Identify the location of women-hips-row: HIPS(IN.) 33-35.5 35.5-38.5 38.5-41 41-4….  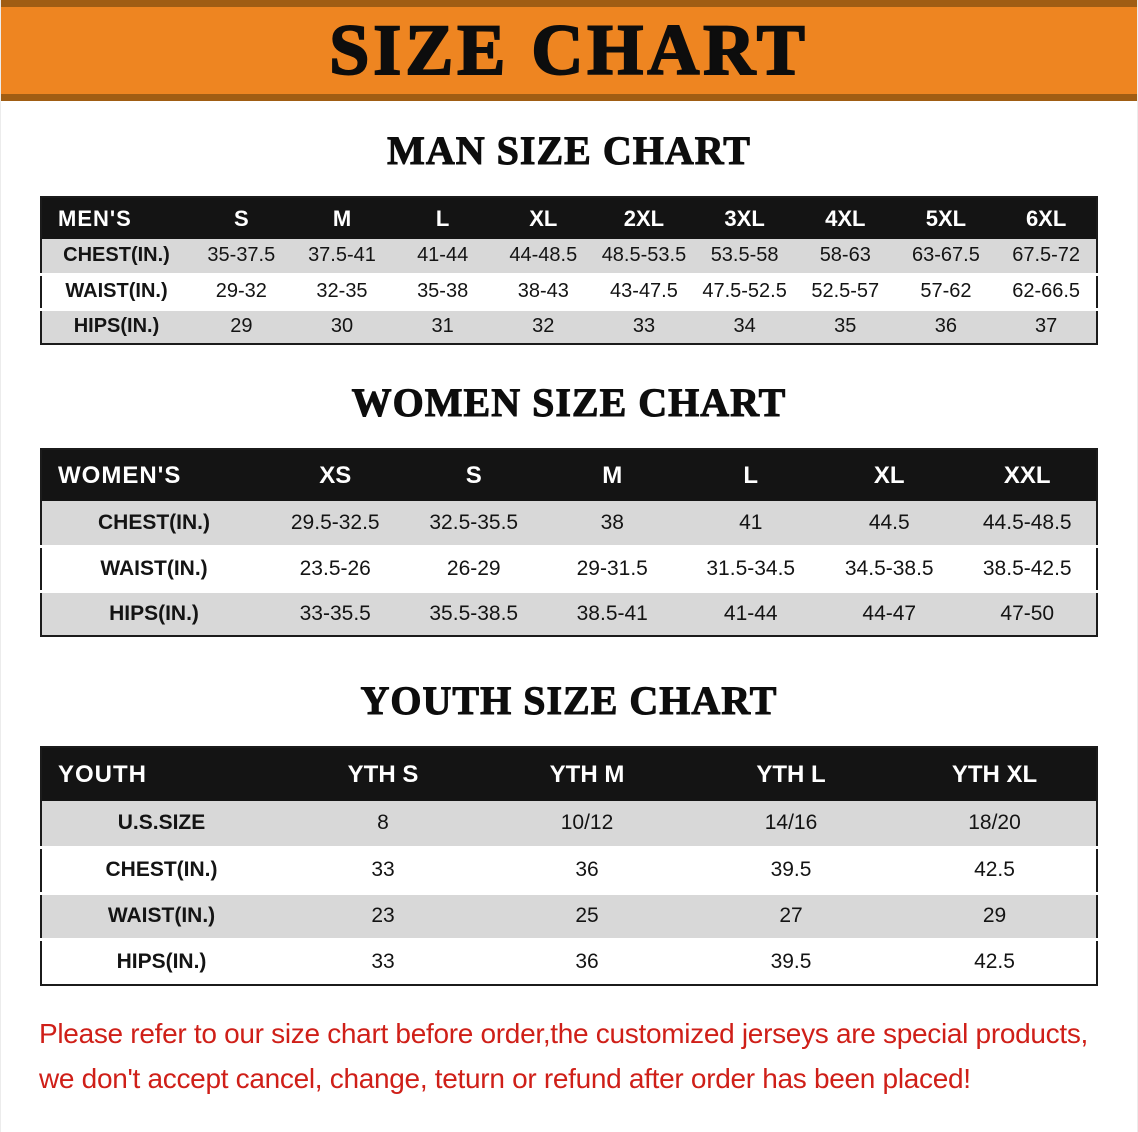
(569, 613).